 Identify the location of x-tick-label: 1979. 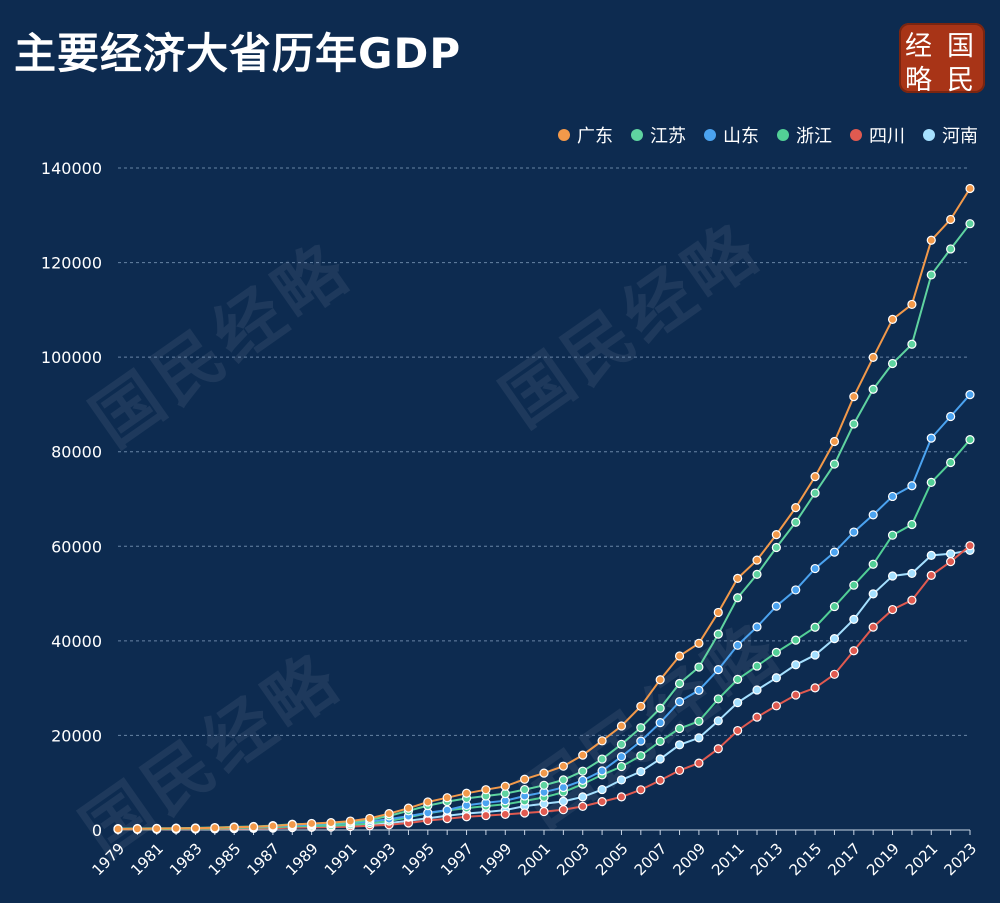
(109, 860).